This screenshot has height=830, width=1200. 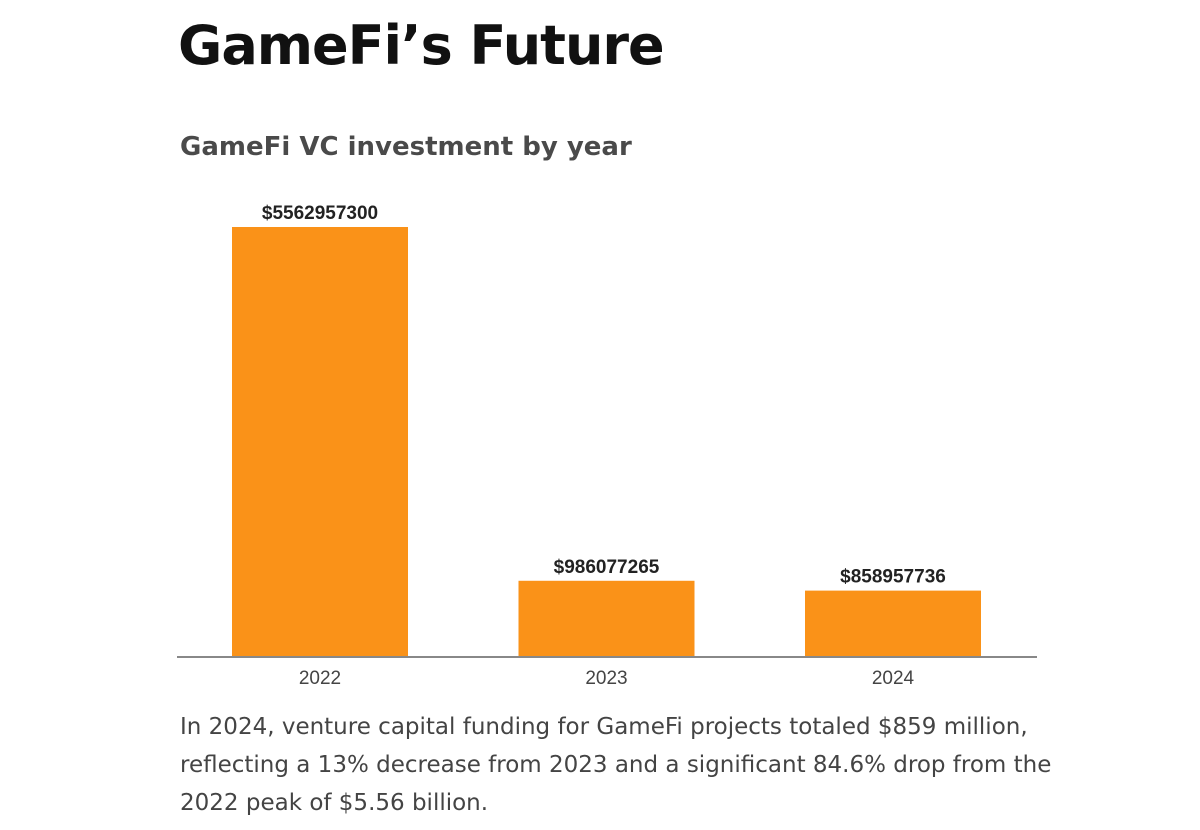 I want to click on bar-2024, so click(x=893, y=623).